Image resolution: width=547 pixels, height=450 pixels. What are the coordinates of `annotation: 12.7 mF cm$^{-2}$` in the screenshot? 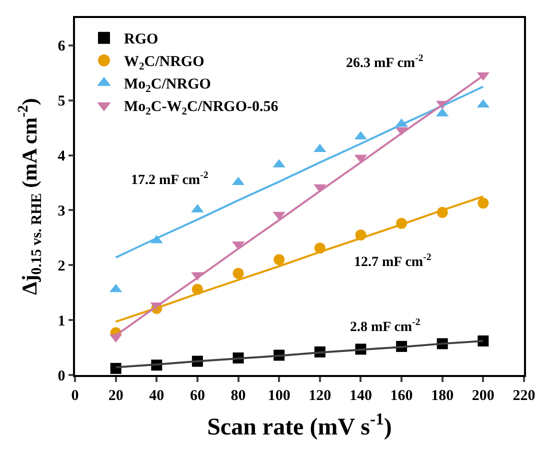 It's located at (393, 261).